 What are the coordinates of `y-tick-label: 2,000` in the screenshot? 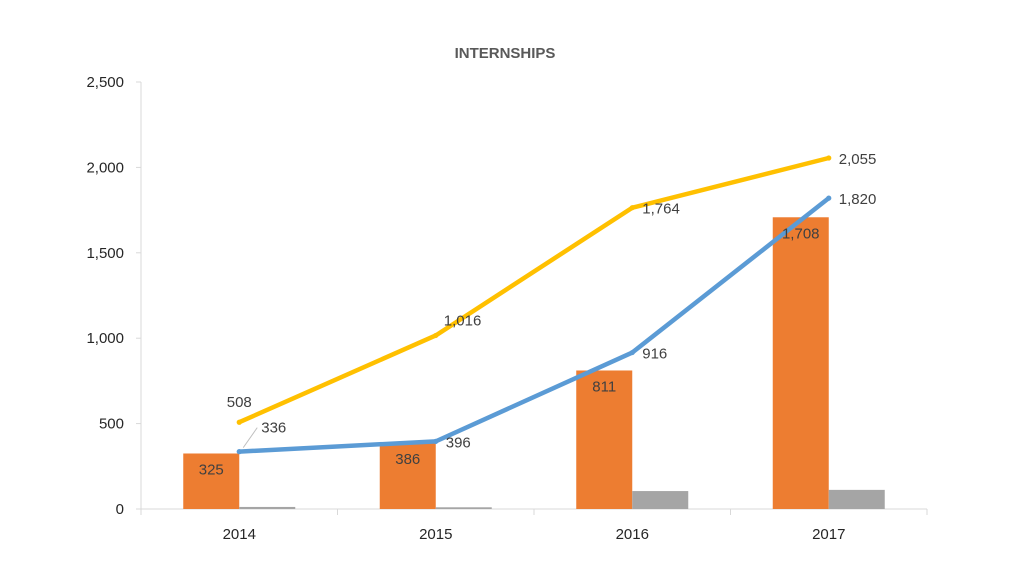 It's located at (105, 167).